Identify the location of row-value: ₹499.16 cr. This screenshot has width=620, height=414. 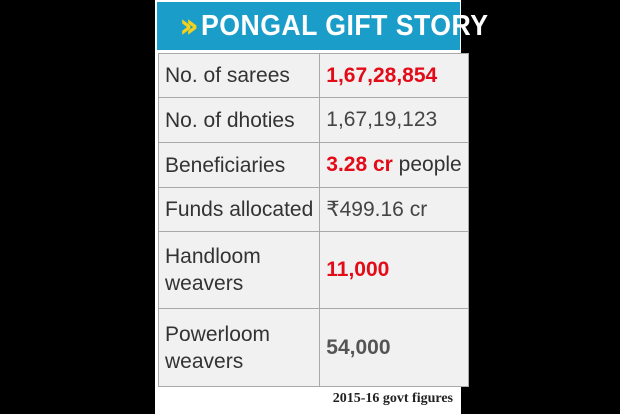
(394, 209).